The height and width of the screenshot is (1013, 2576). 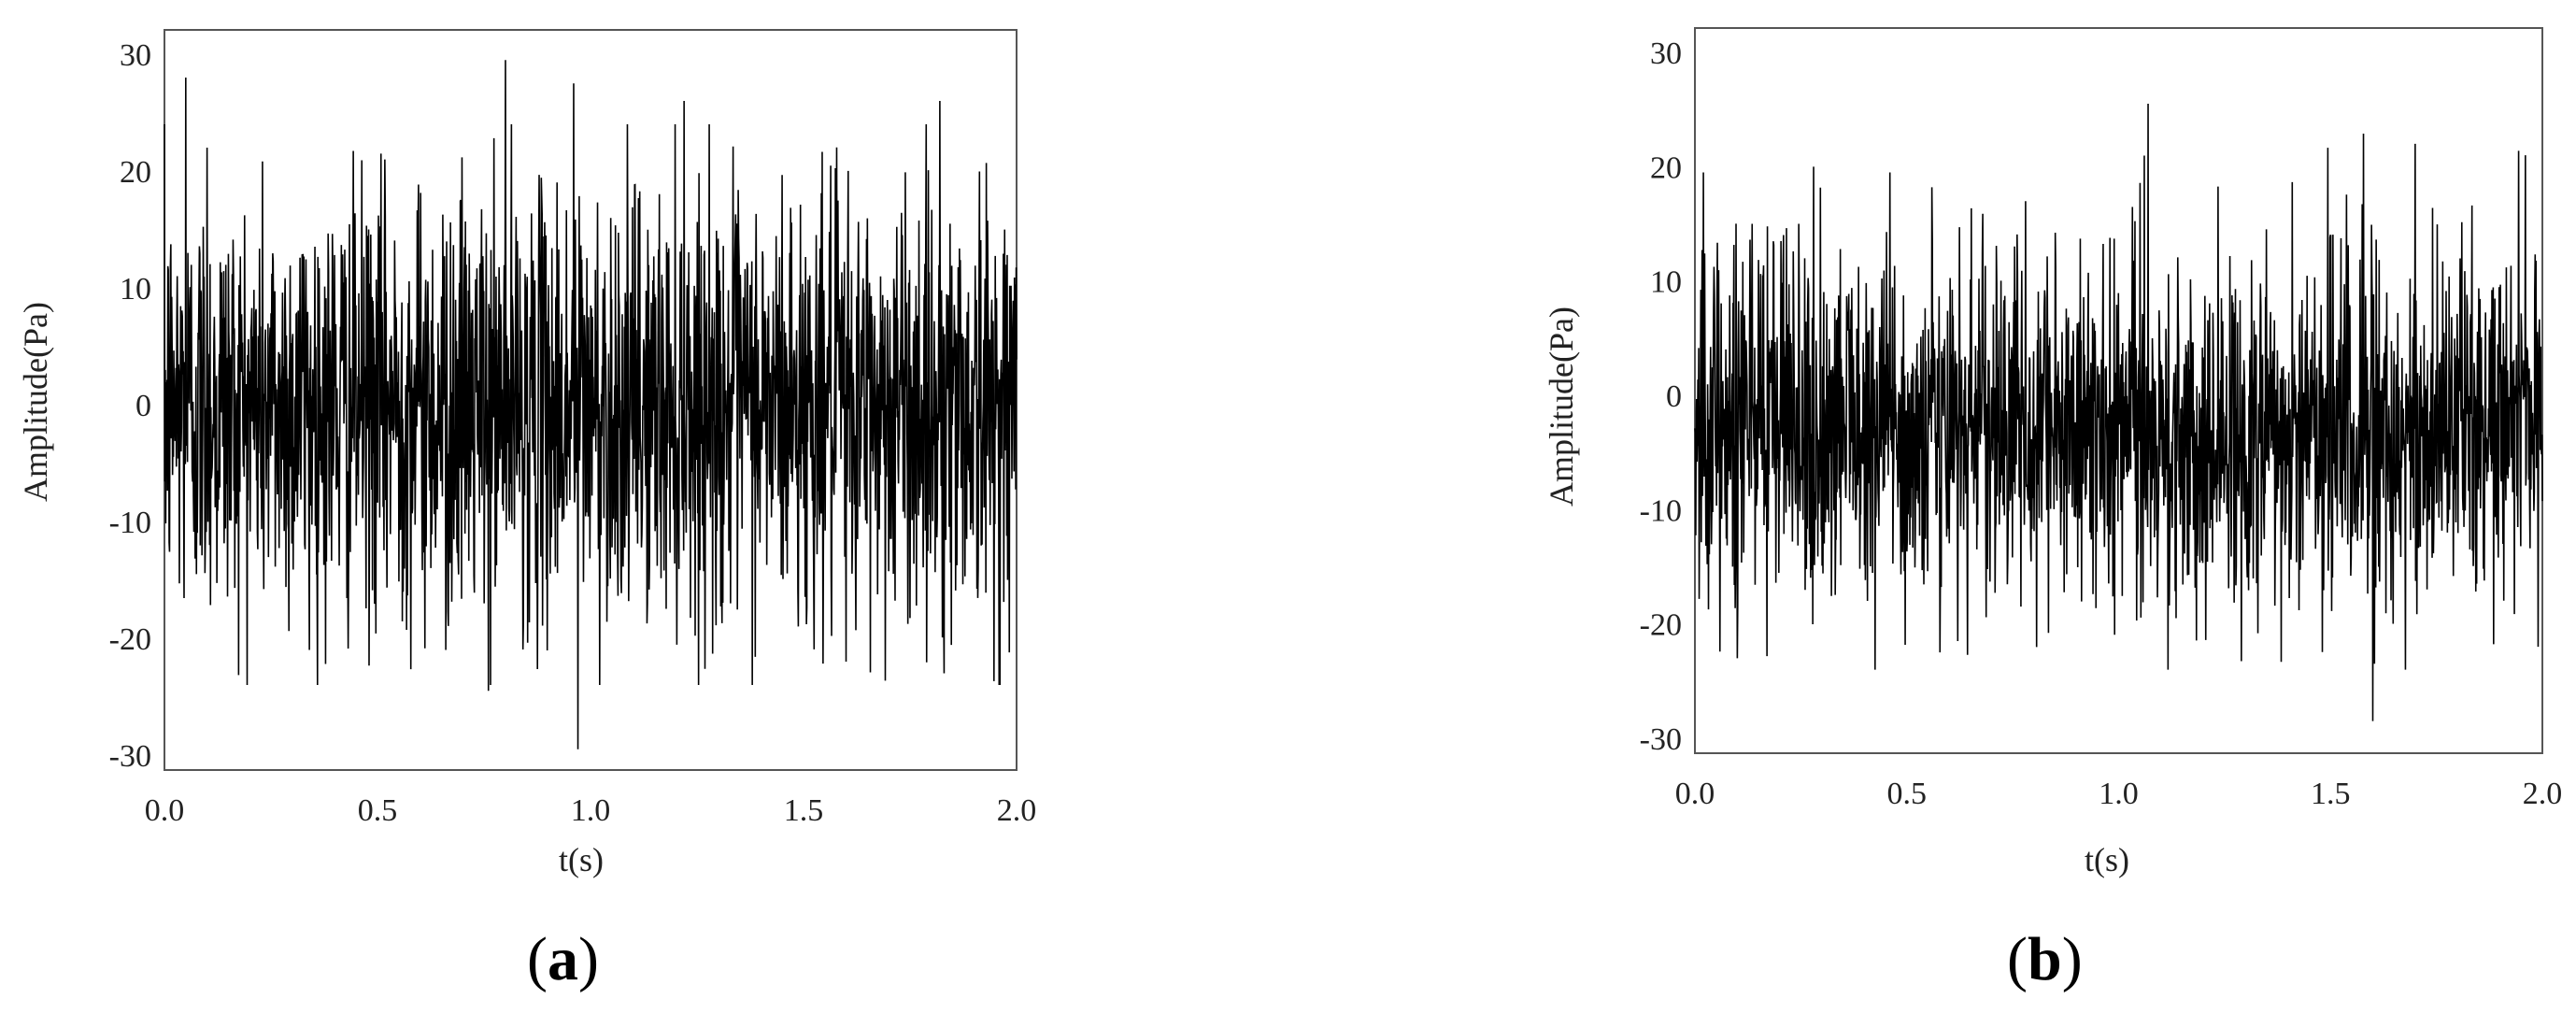 What do you see at coordinates (582, 860) in the screenshot?
I see `panel-a-x-axis-title: t(s)` at bounding box center [582, 860].